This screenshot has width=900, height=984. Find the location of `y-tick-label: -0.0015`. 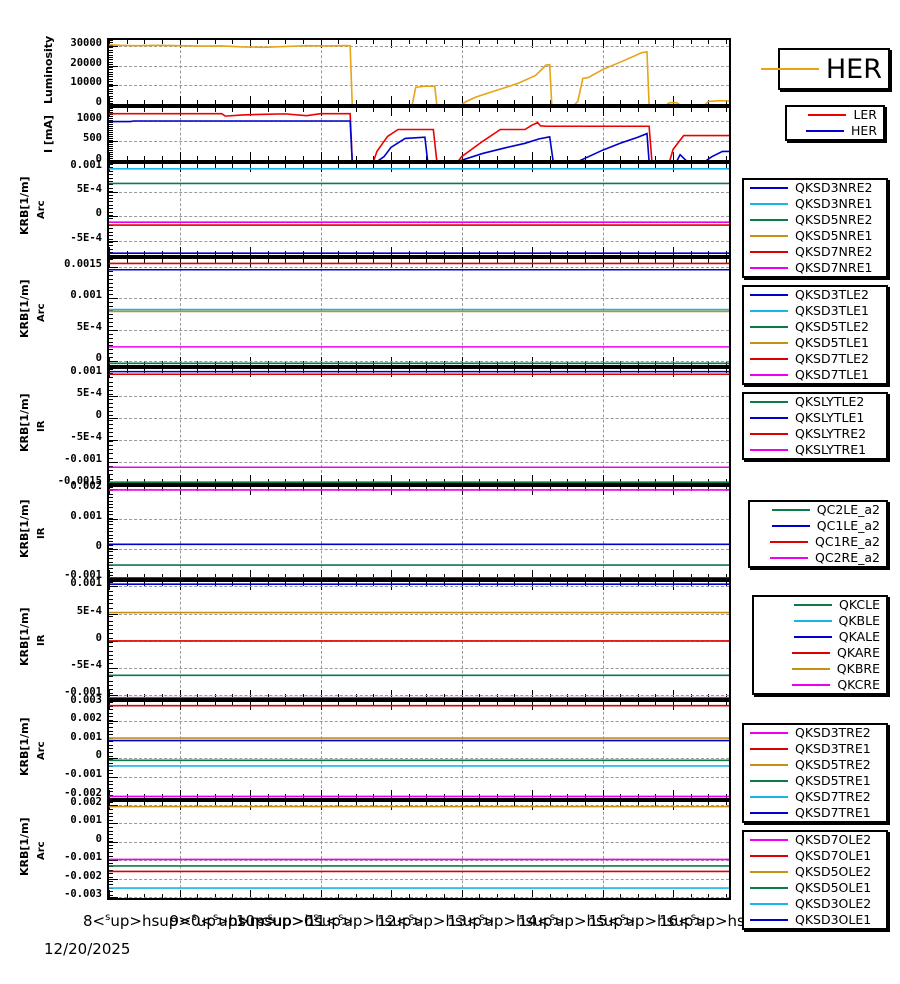

y-tick-label: -0.0015 is located at coordinates (79, 480).